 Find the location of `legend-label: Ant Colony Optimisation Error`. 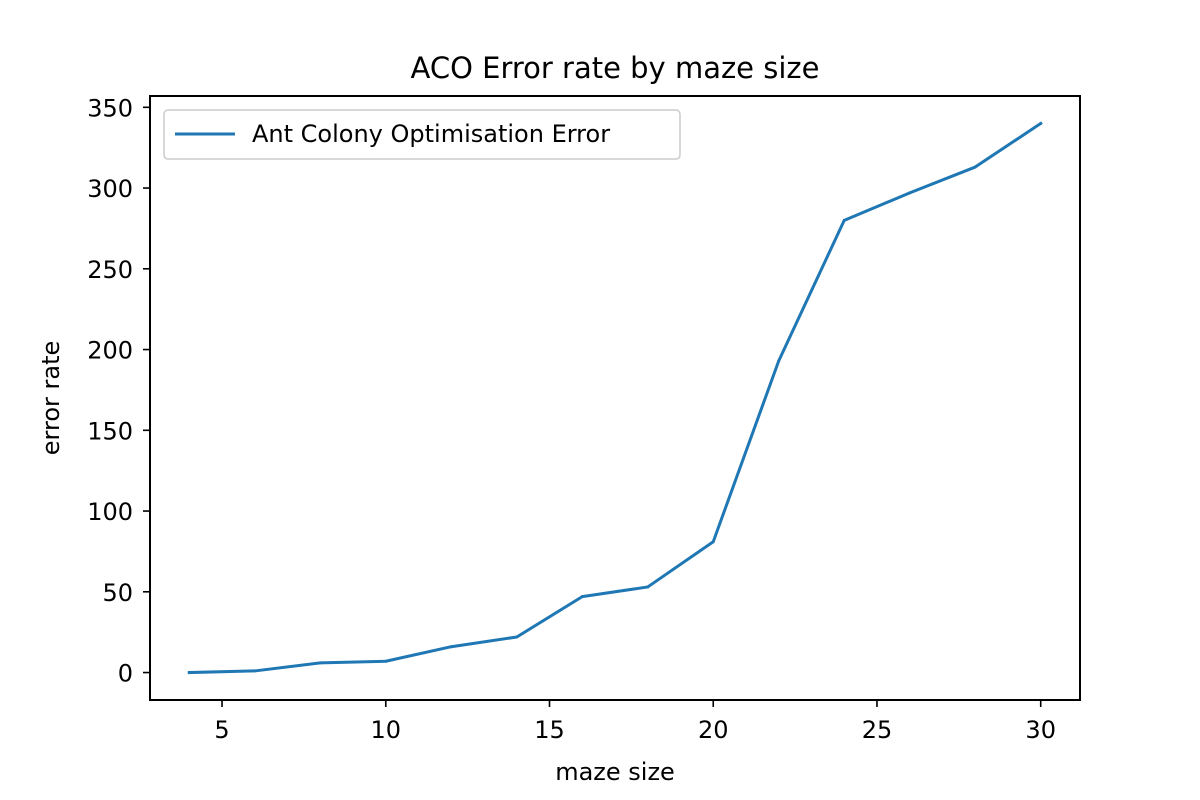

legend-label: Ant Colony Optimisation Error is located at coordinates (431, 134).